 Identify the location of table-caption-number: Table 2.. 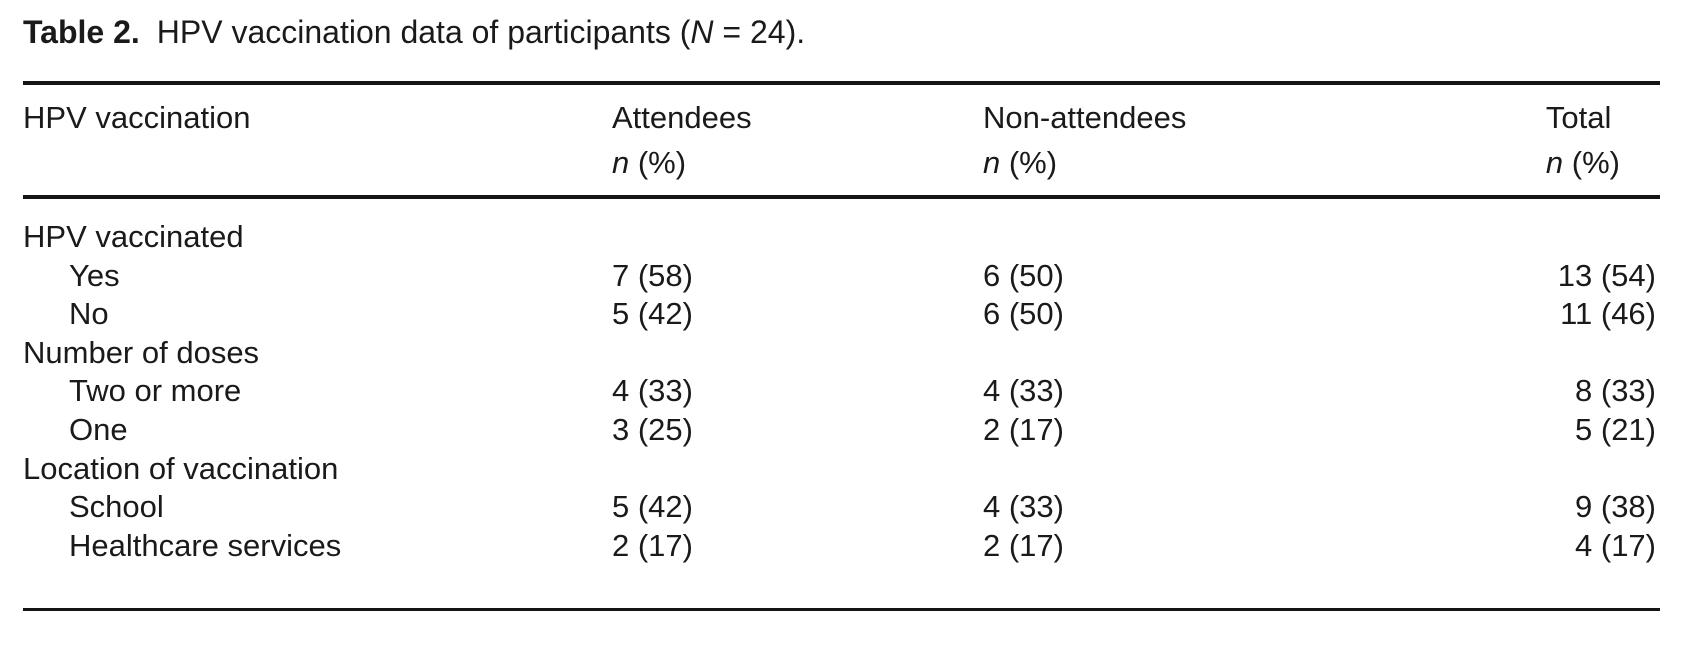
(81, 32).